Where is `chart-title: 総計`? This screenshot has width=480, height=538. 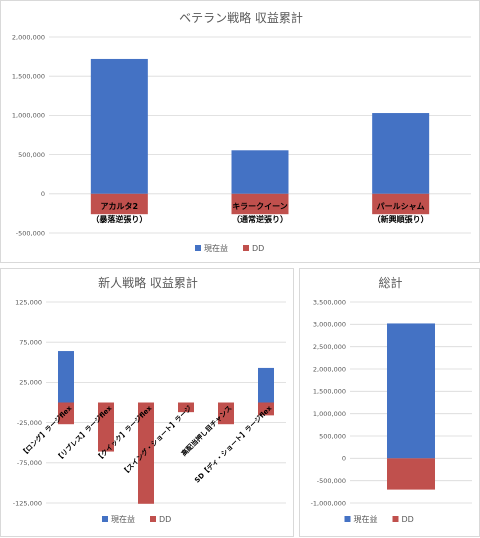
chart-title: 総計 is located at coordinates (390, 282).